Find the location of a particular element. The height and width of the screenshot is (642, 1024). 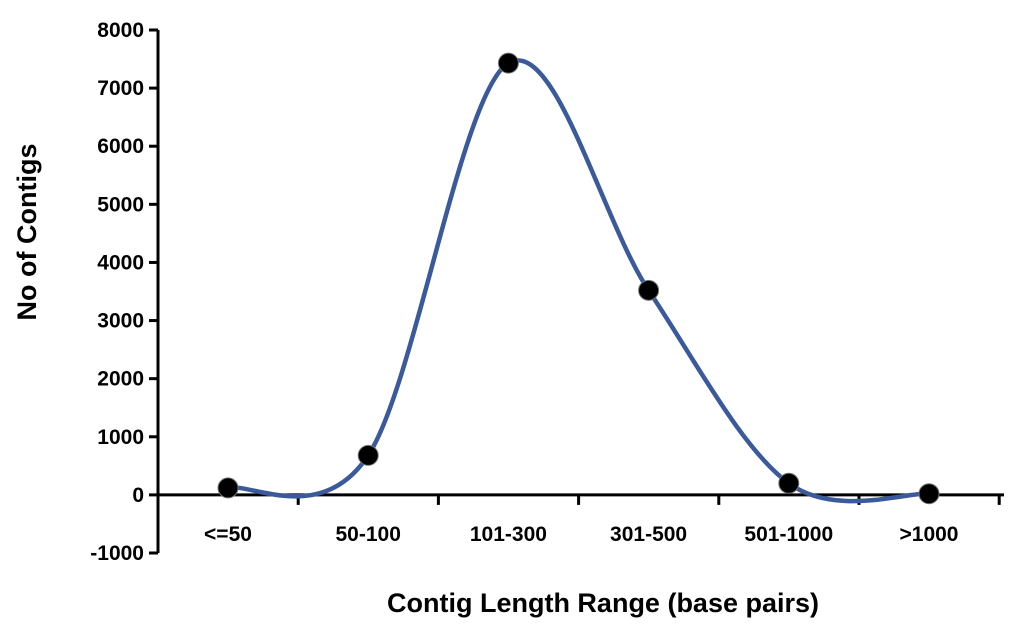

data-point-<=50 is located at coordinates (228, 488).